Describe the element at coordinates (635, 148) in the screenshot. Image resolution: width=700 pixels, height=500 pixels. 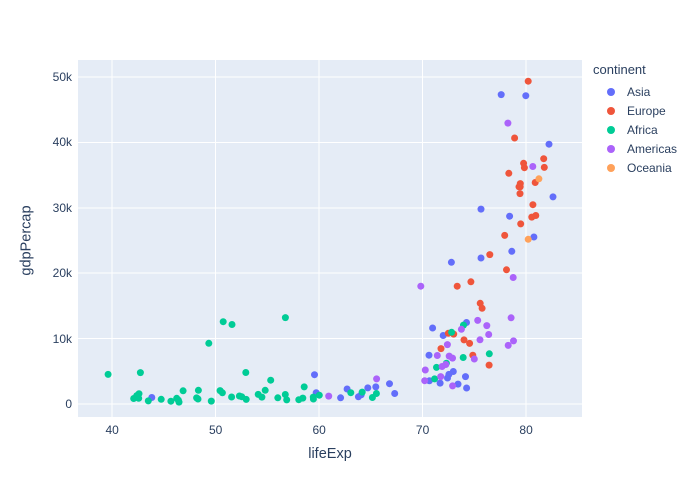
I see `legend-item-americas: Americas` at that location.